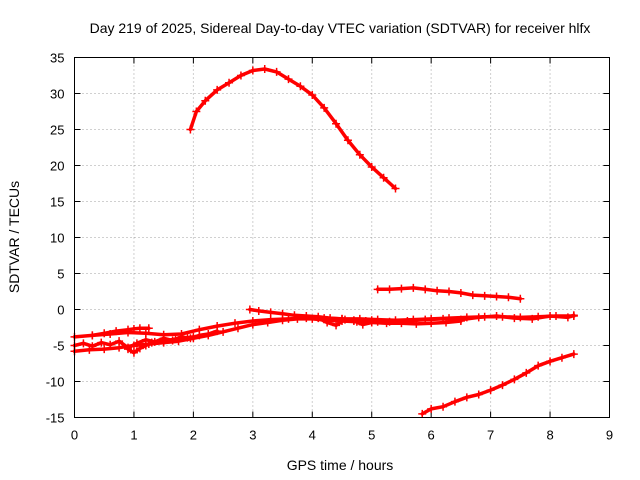  What do you see at coordinates (549, 435) in the screenshot?
I see `x-tick-label: 8` at bounding box center [549, 435].